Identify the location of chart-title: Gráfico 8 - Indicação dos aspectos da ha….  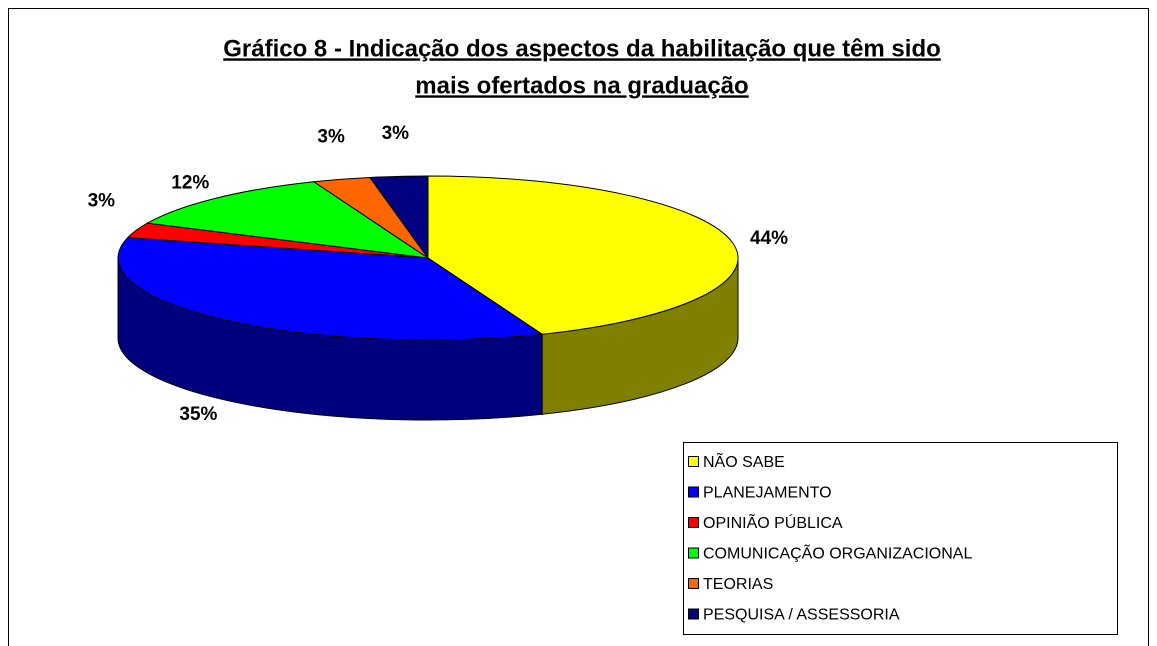
(582, 48).